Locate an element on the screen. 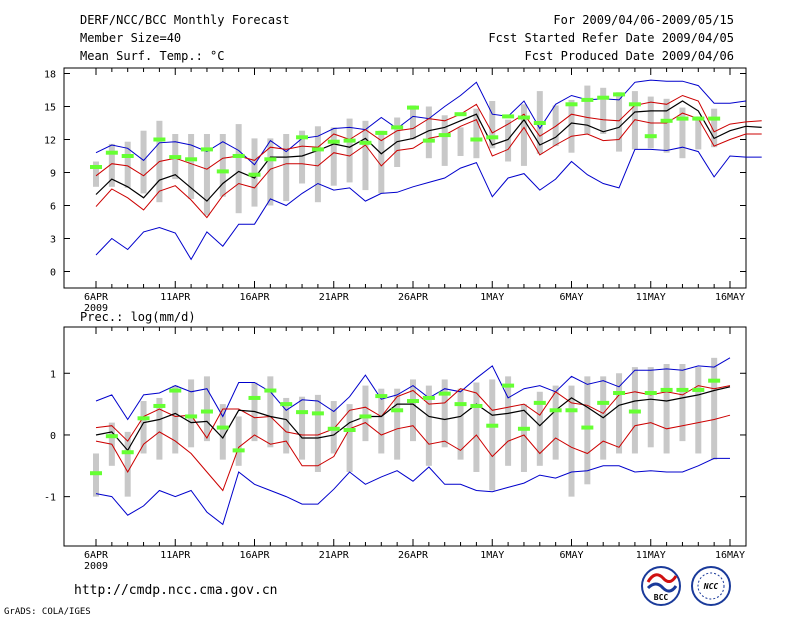 This screenshot has height=618, width=800. prec-ytick-label: 1 is located at coordinates (53, 374).